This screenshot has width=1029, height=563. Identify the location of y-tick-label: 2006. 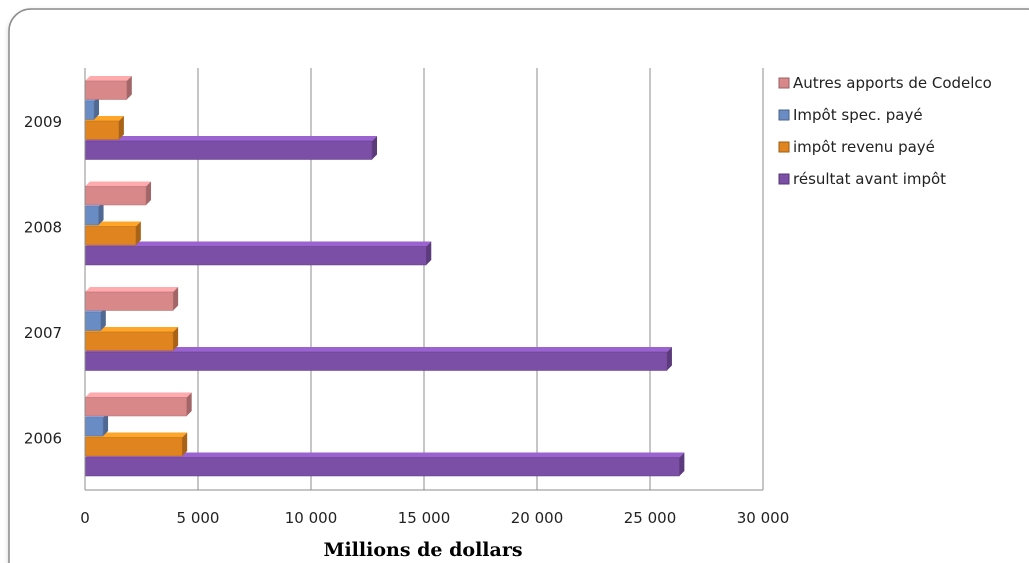
(43, 438).